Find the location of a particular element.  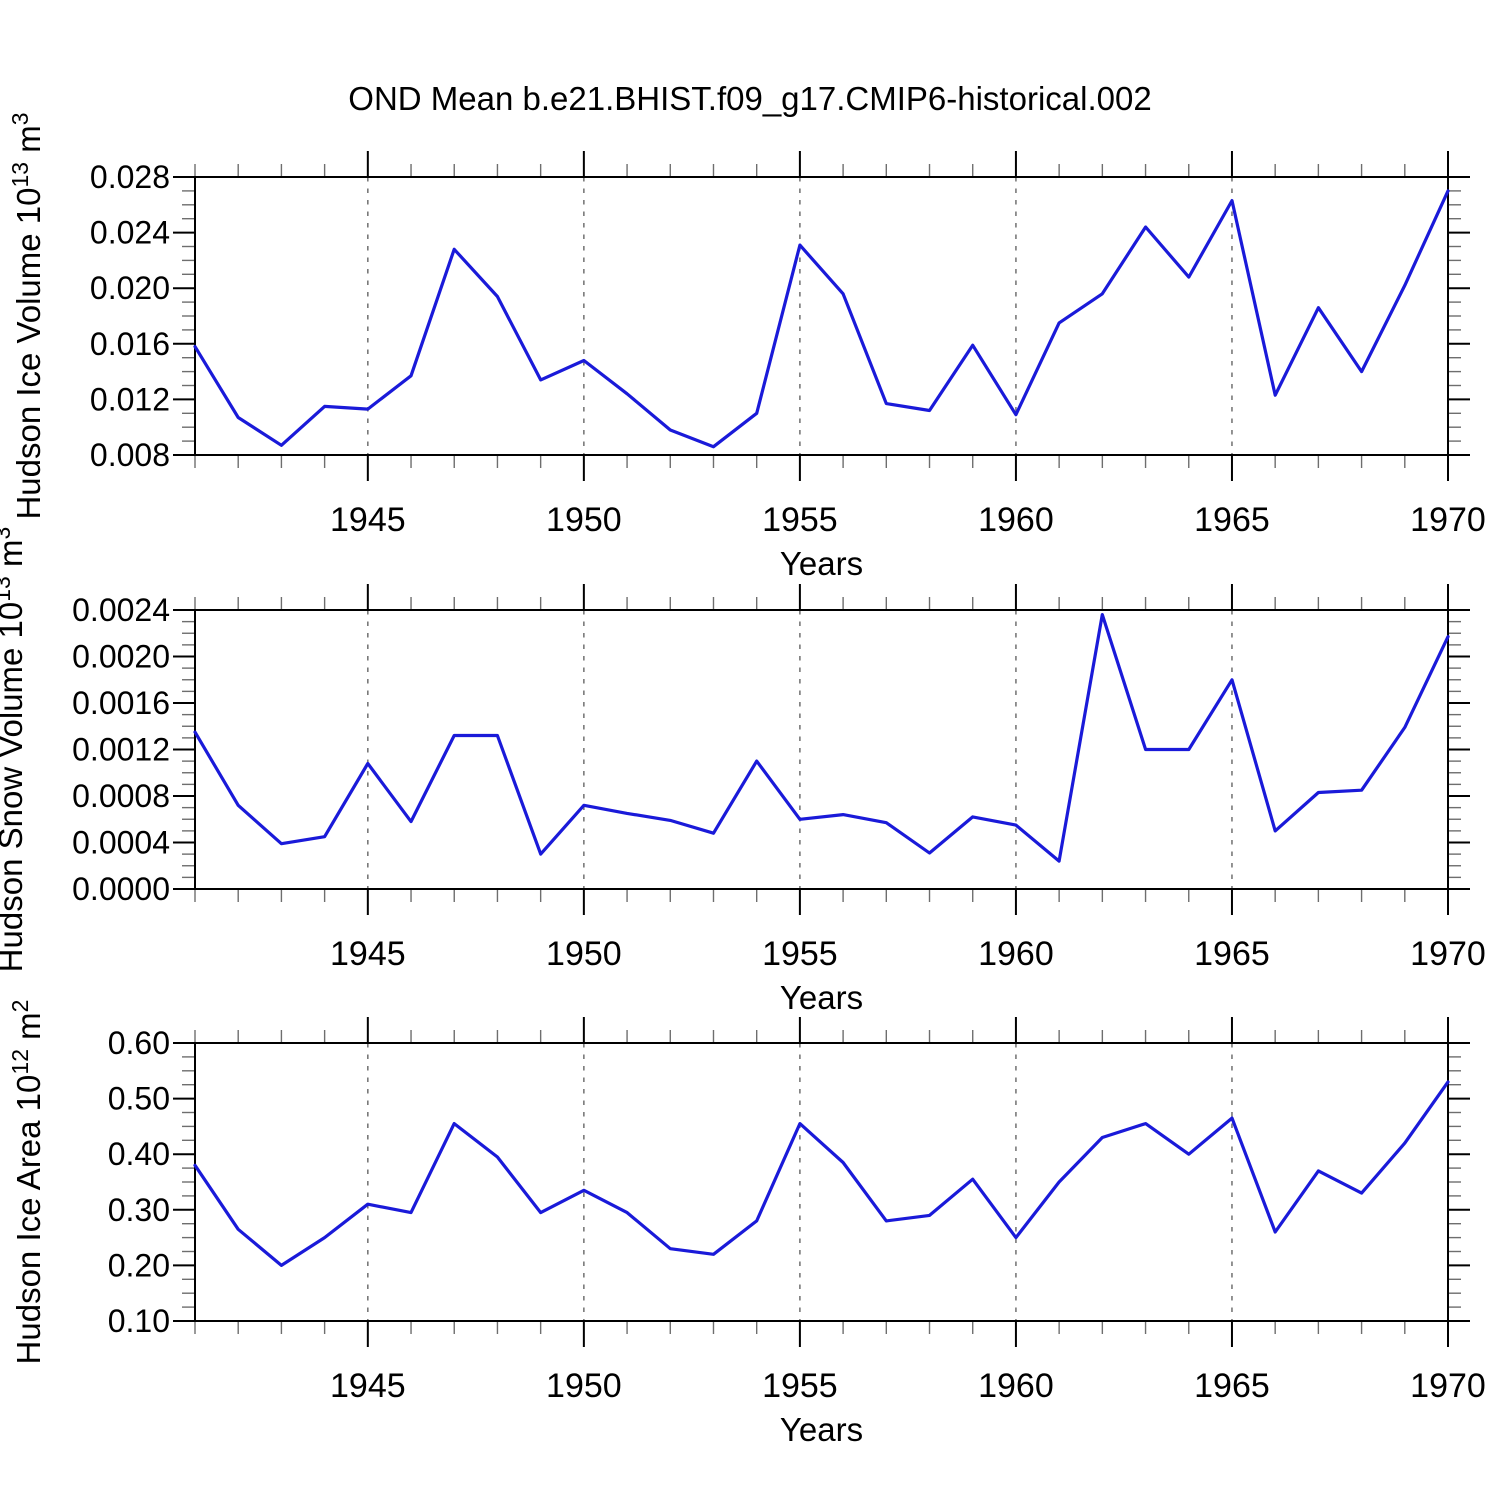

y-tick-label: 0.020 is located at coordinates (130, 288).